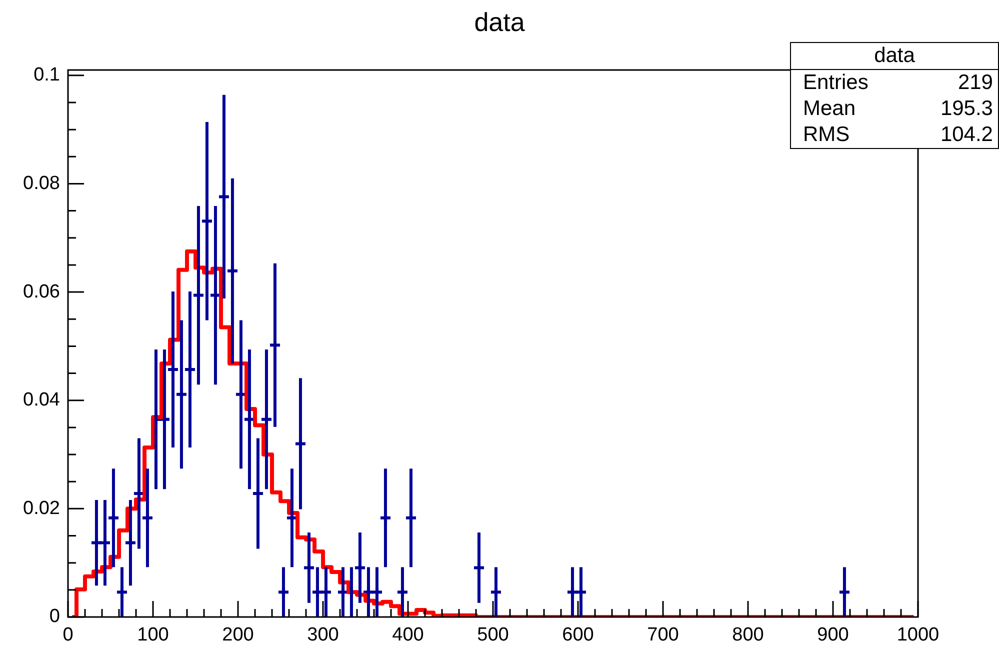 This screenshot has height=669, width=999. What do you see at coordinates (835, 83) in the screenshot?
I see `annotation: Entries` at bounding box center [835, 83].